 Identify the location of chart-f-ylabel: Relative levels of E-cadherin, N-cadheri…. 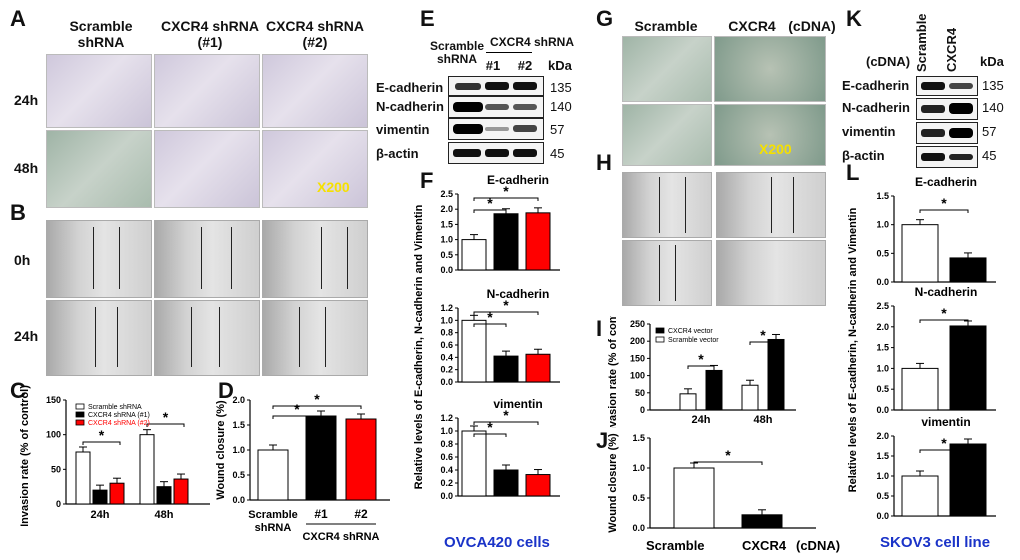
(419, 346).